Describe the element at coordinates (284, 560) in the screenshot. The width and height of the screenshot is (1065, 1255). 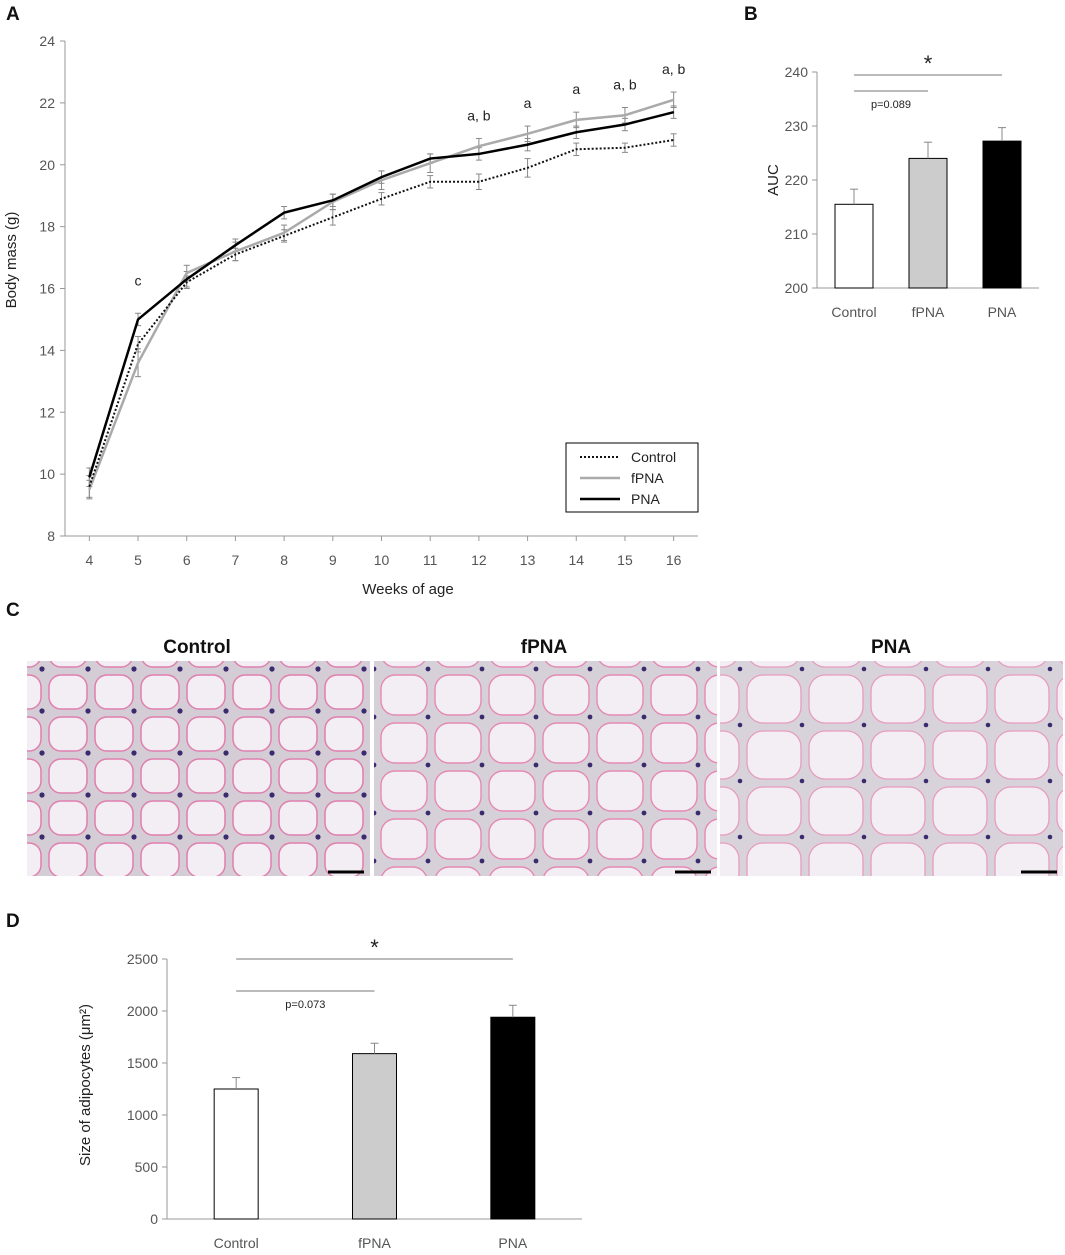
I see `chart-a-x-tick-label: 8` at that location.